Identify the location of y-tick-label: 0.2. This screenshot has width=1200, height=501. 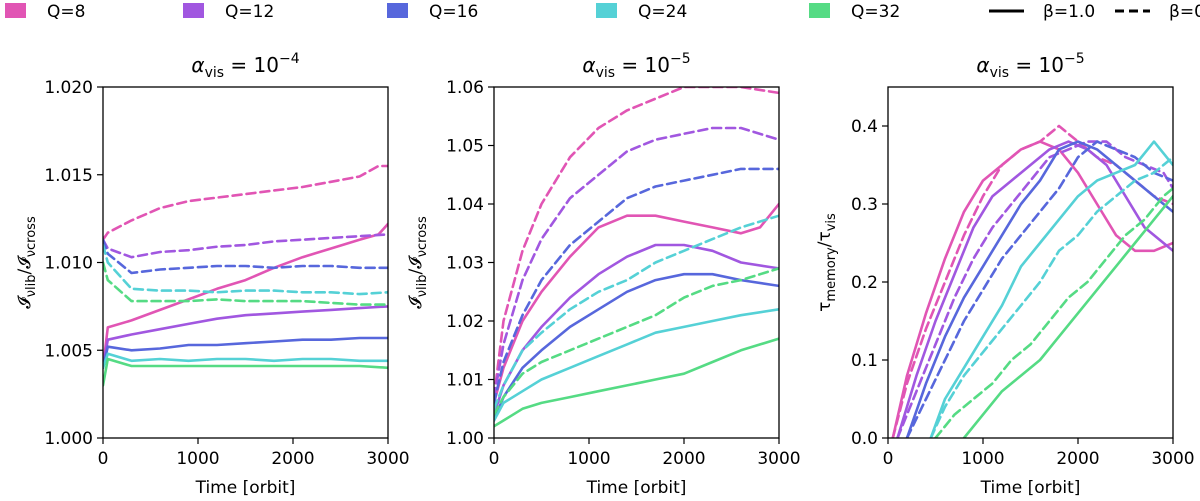
(864, 283).